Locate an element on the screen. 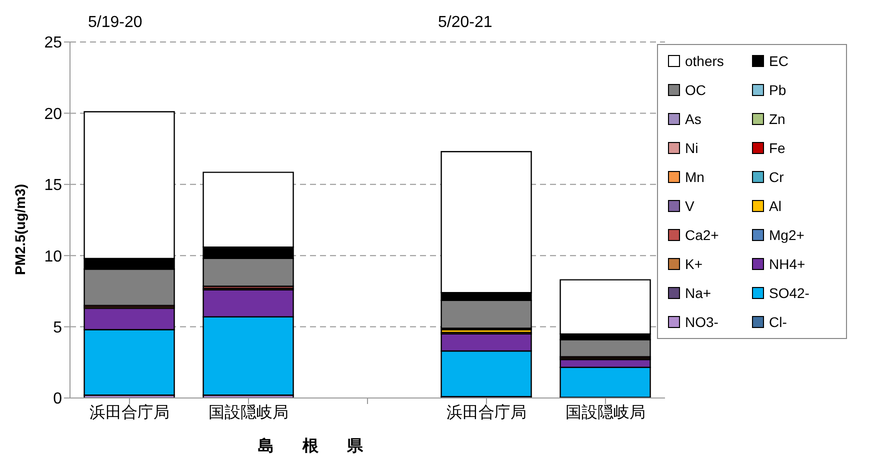 The width and height of the screenshot is (873, 472). legend-label: NO3- is located at coordinates (701, 322).